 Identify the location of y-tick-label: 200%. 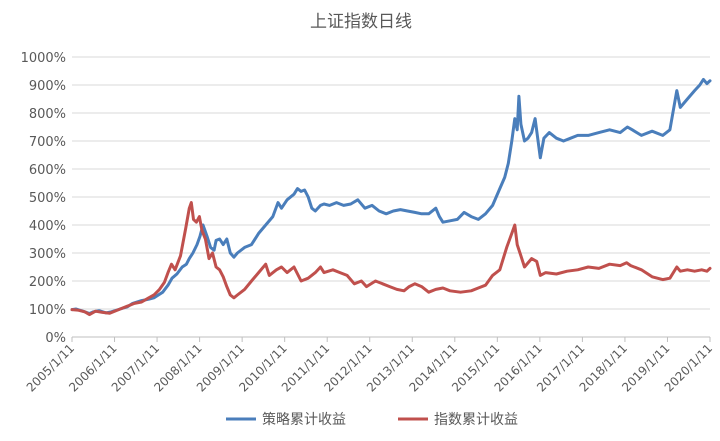
(47, 282).